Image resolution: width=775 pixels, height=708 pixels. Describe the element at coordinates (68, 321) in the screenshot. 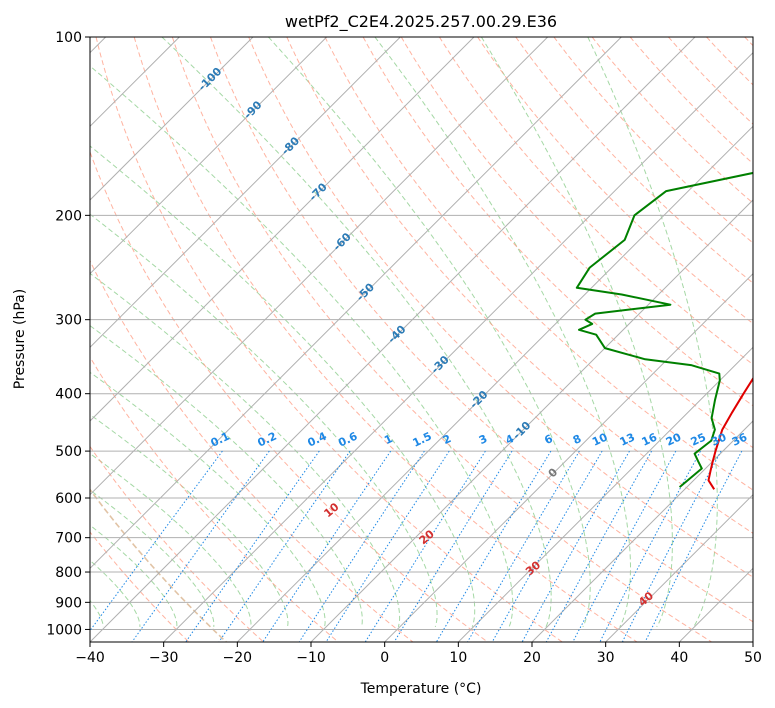

I see `y-tick-label: 300` at that location.